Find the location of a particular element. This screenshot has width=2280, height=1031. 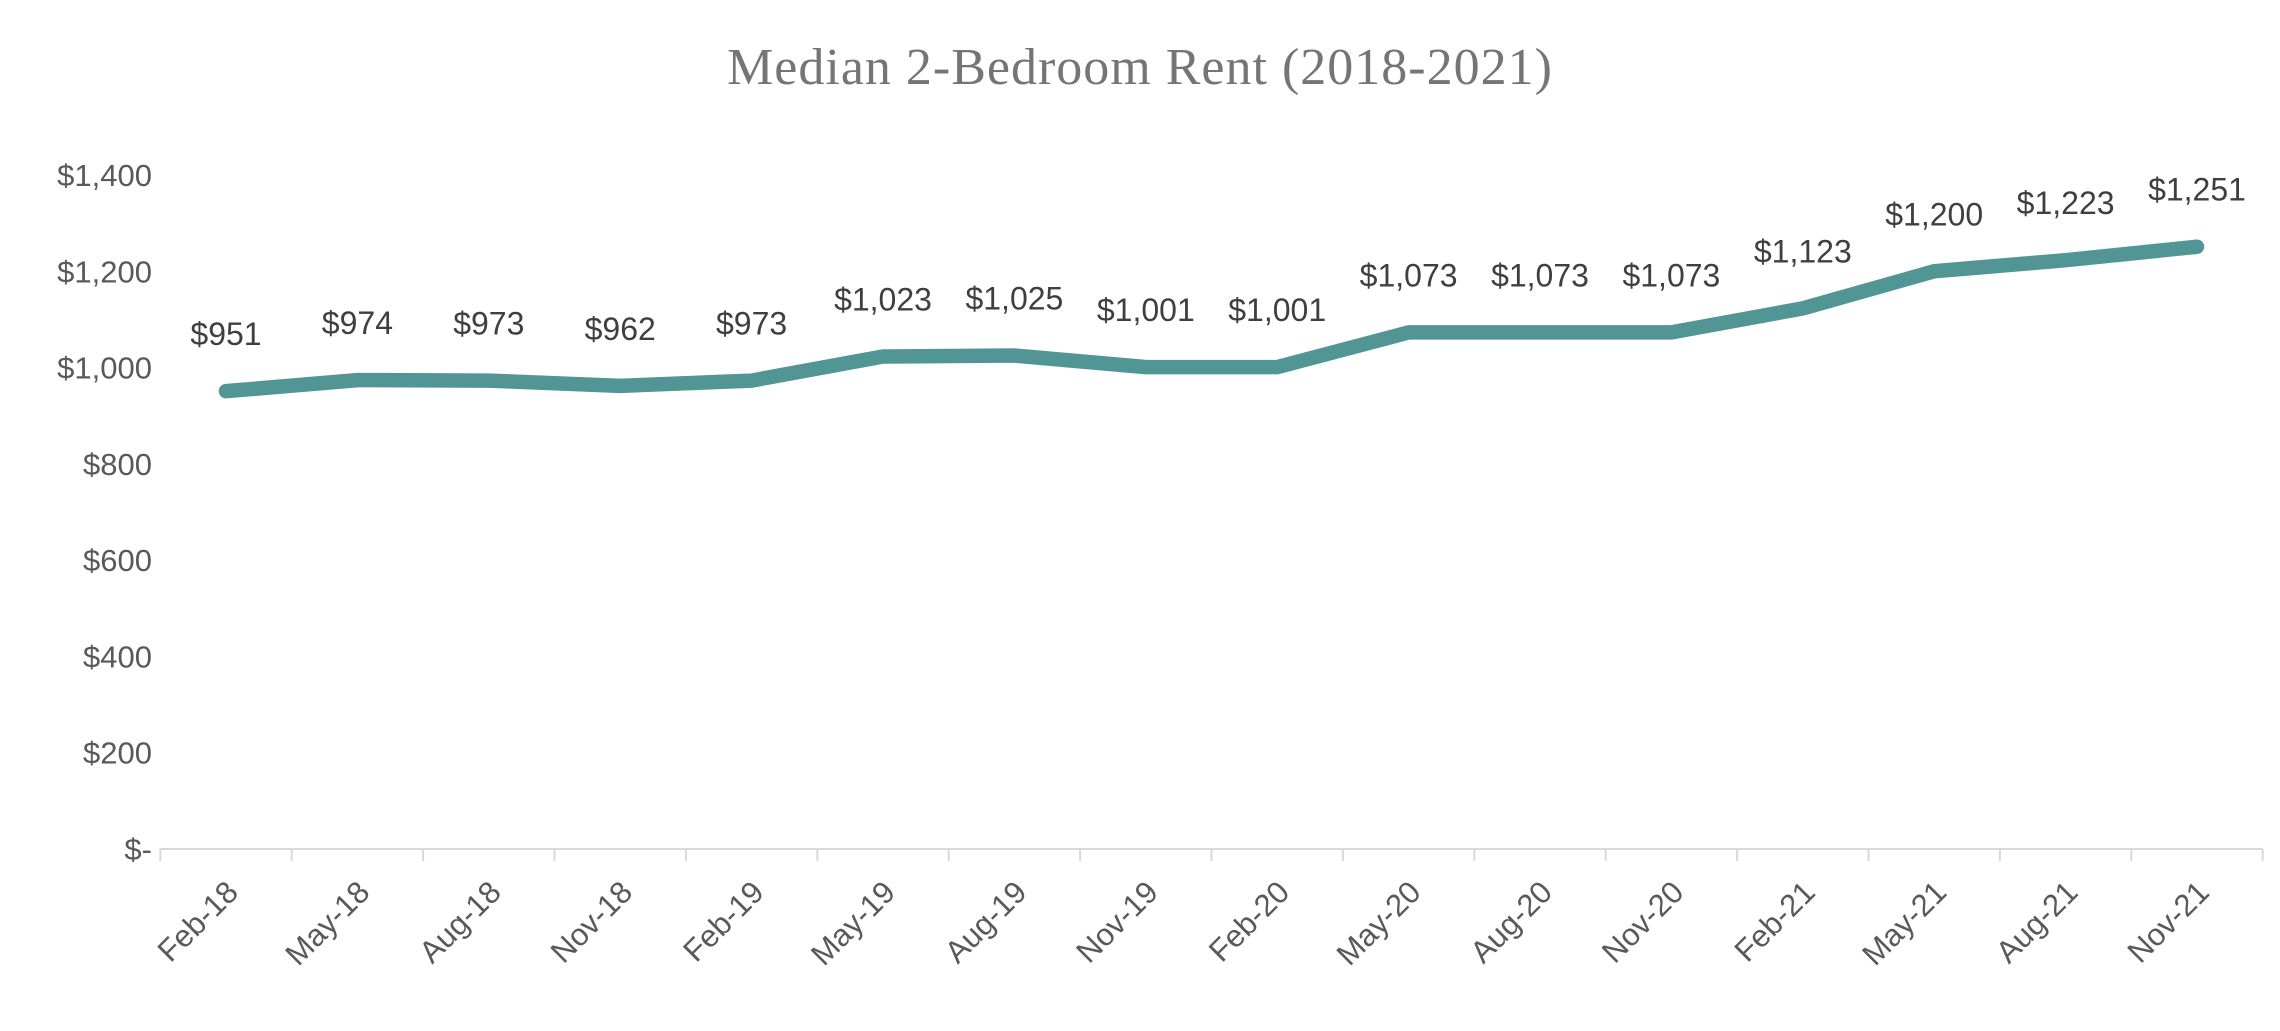

y-axis-label: $800 is located at coordinates (117, 464).